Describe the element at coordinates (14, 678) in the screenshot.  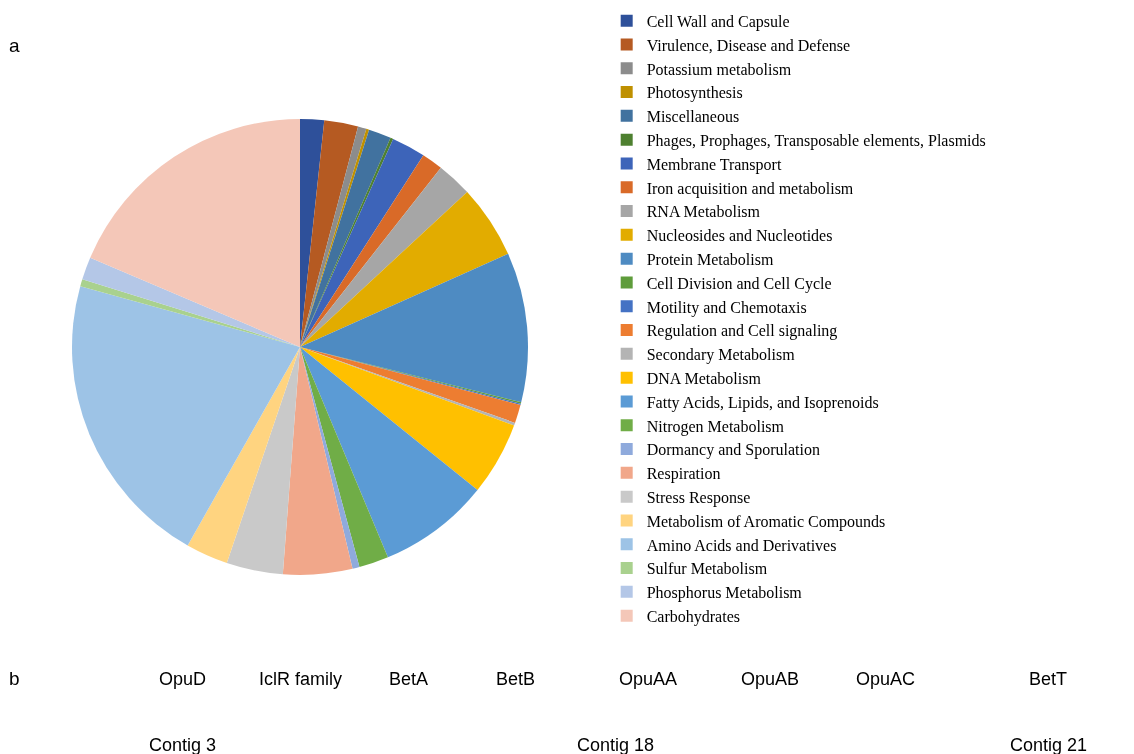
I see `text: b` at that location.